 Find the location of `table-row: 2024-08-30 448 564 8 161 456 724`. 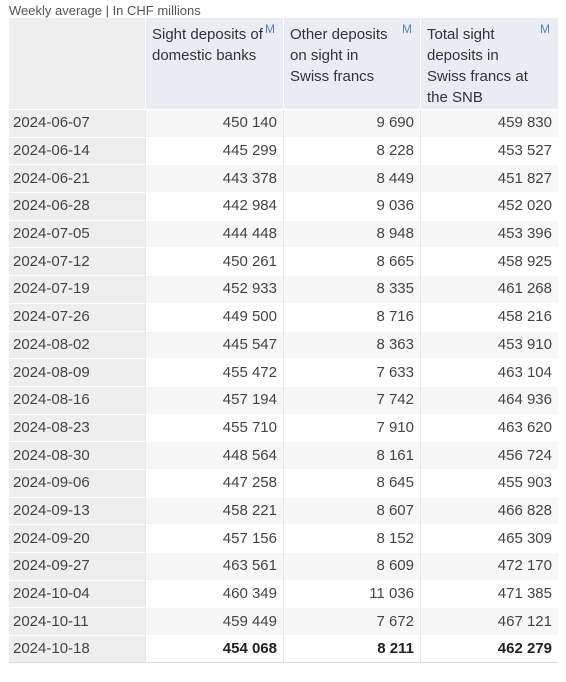

table-row: 2024-08-30 448 564 8 161 456 724 is located at coordinates (283, 455).